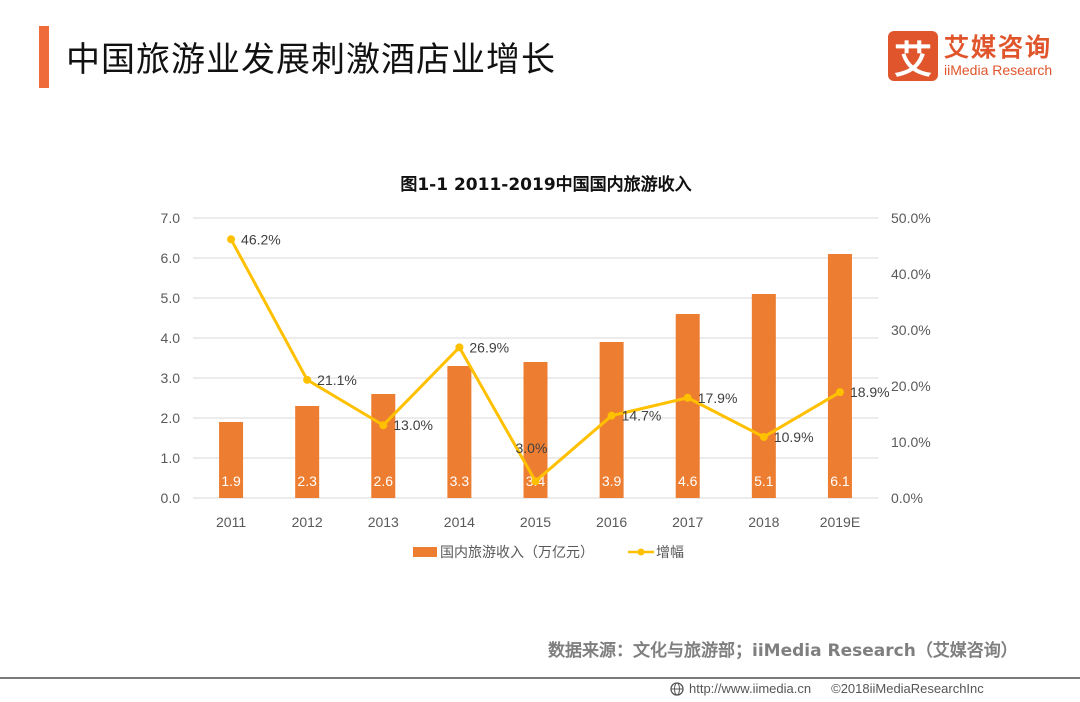 This screenshot has width=1080, height=702. I want to click on right-tick-label: 20.0%, so click(911, 386).